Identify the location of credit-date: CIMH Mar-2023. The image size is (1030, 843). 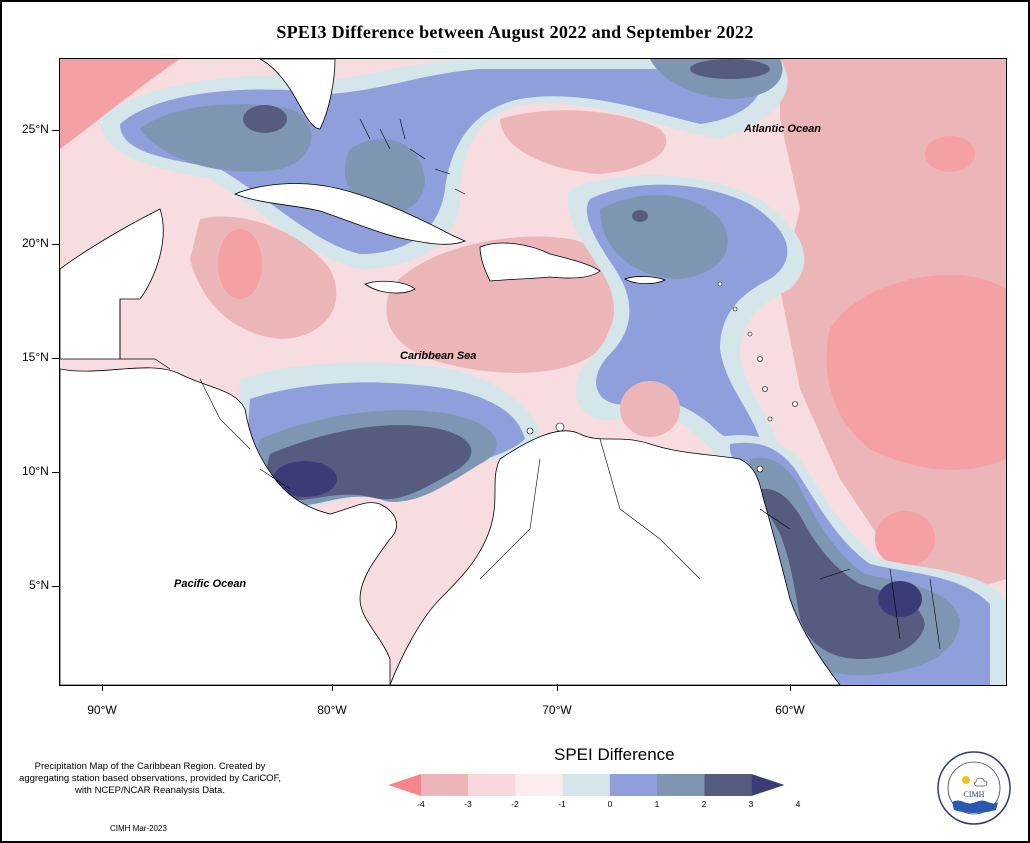
(138, 828).